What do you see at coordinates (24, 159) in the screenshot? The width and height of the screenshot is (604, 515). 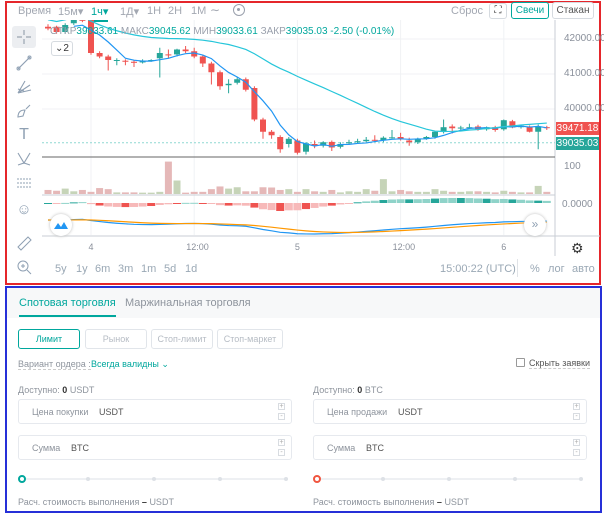 I see `pattern-icon` at bounding box center [24, 159].